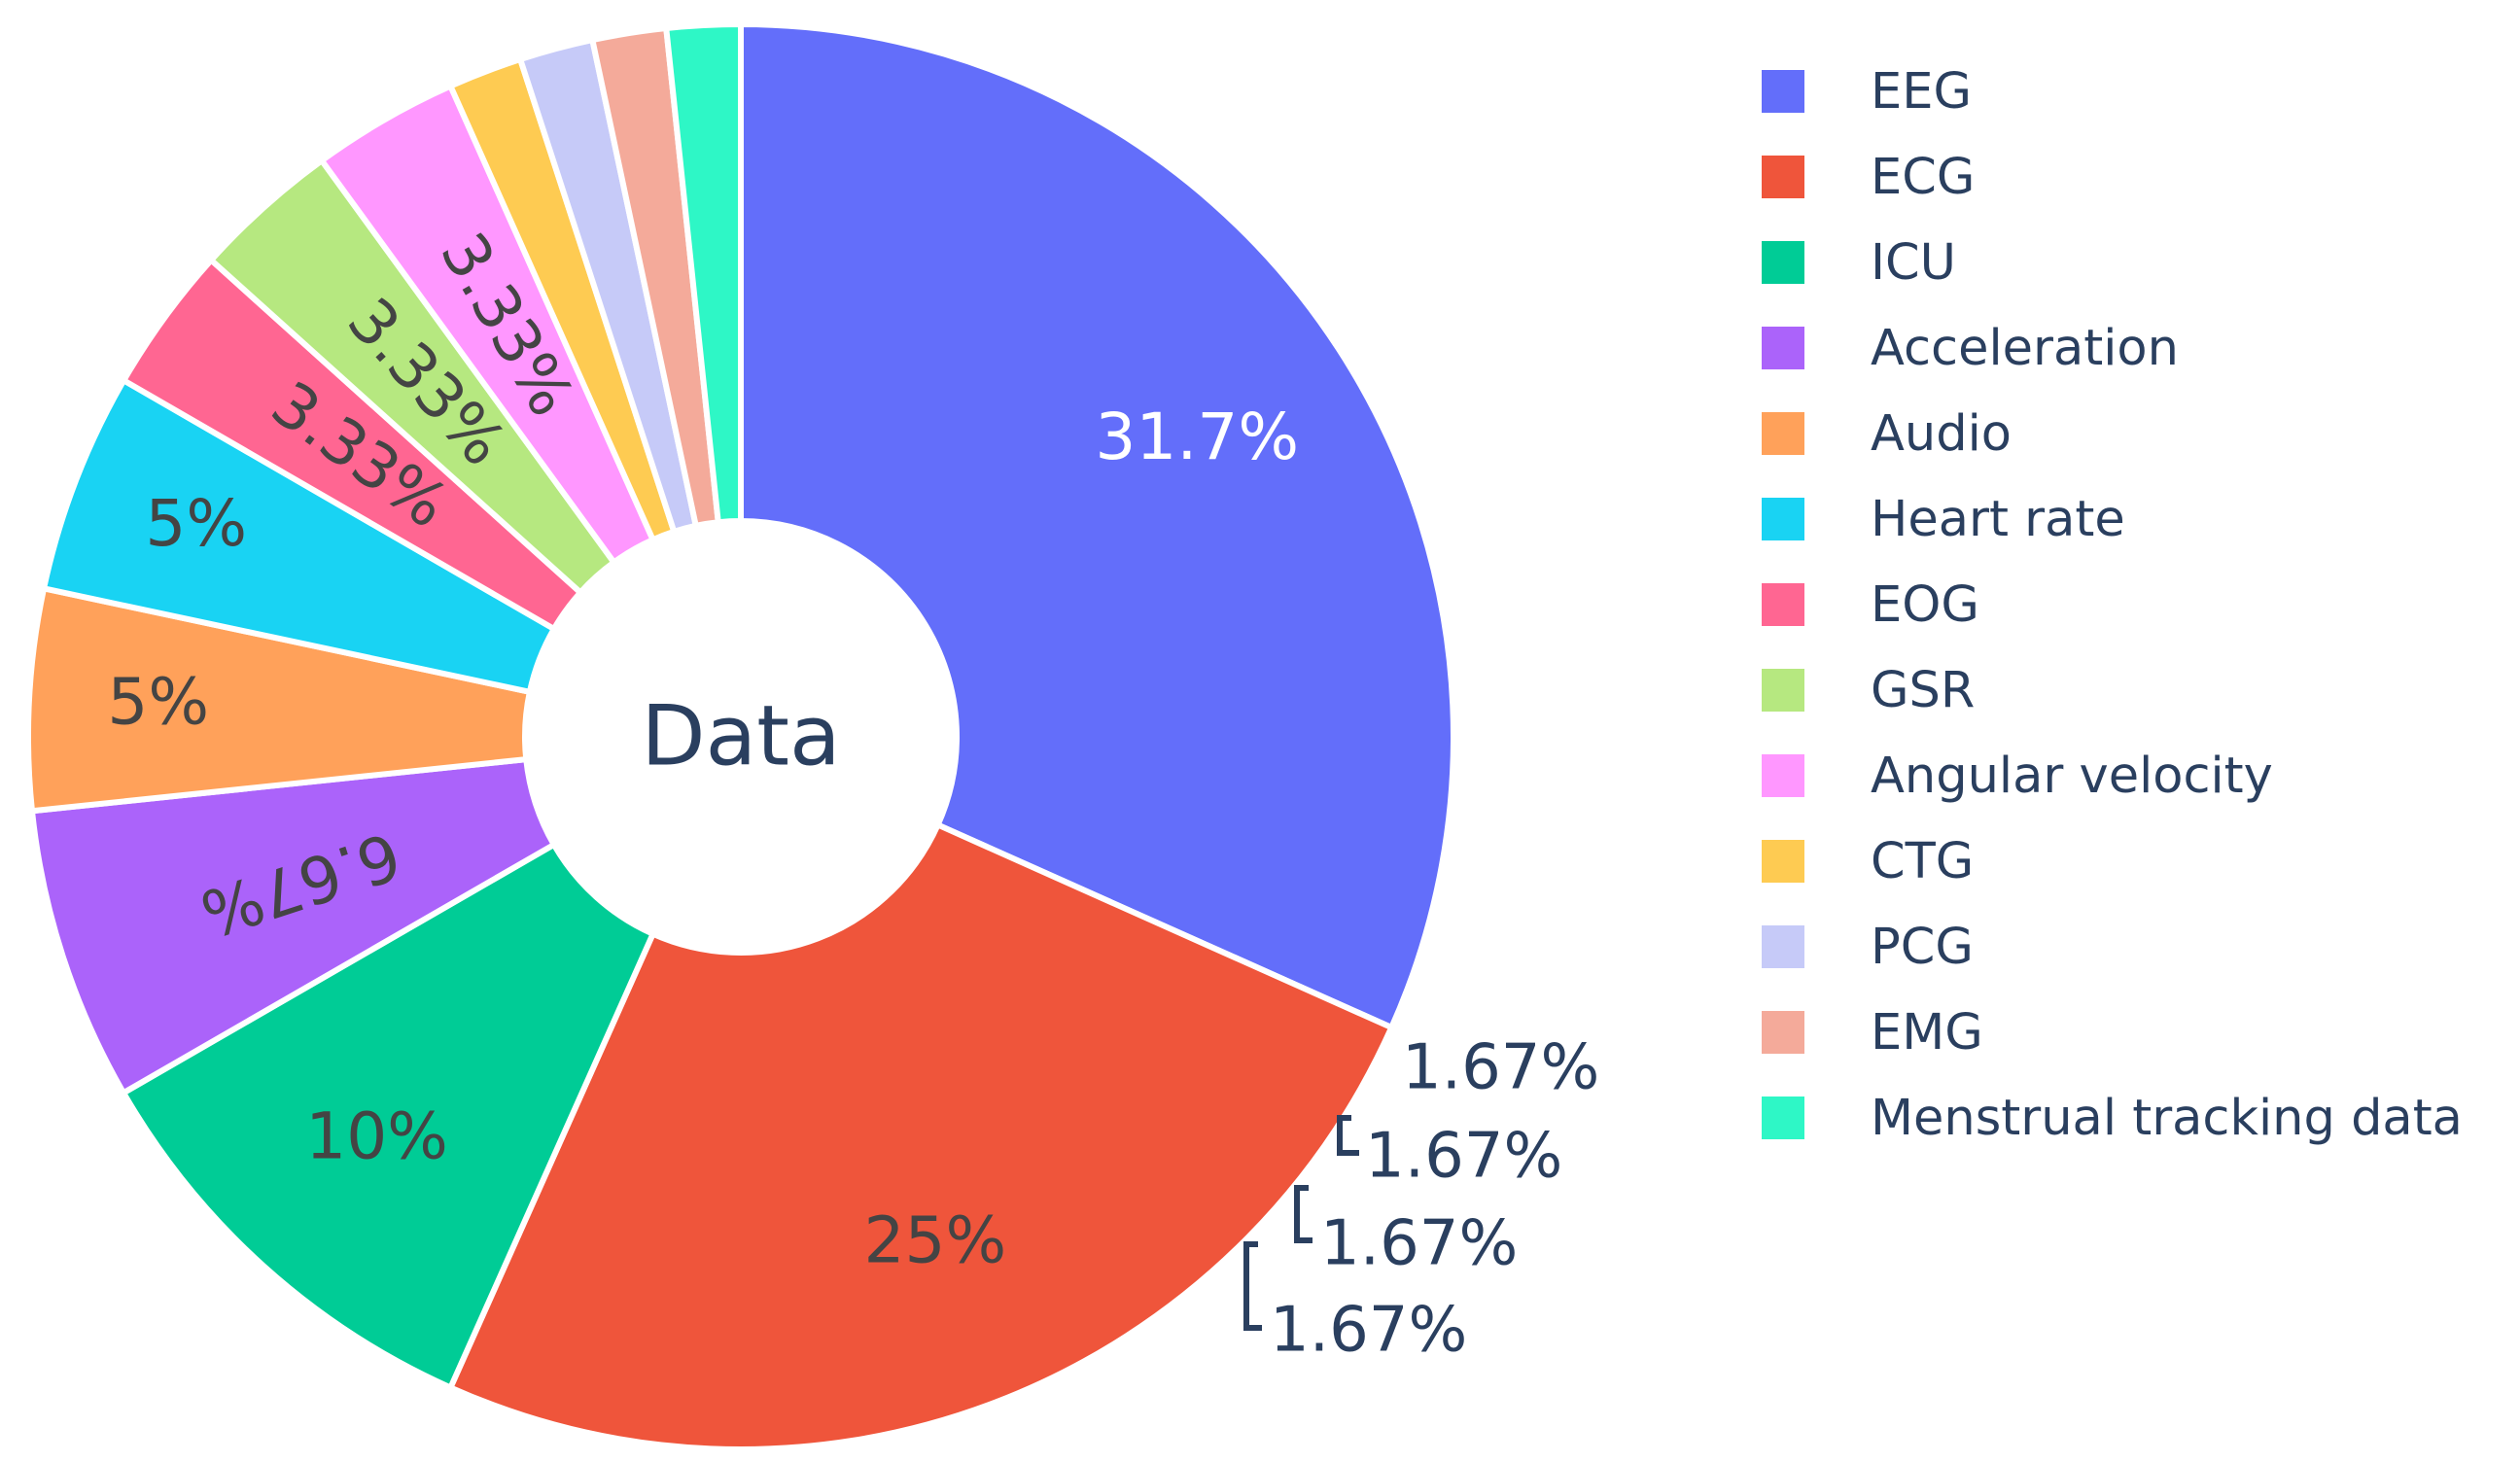 The image size is (2520, 1462). Describe the element at coordinates (1921, 91) in the screenshot. I see `legend-label: EEG` at that location.